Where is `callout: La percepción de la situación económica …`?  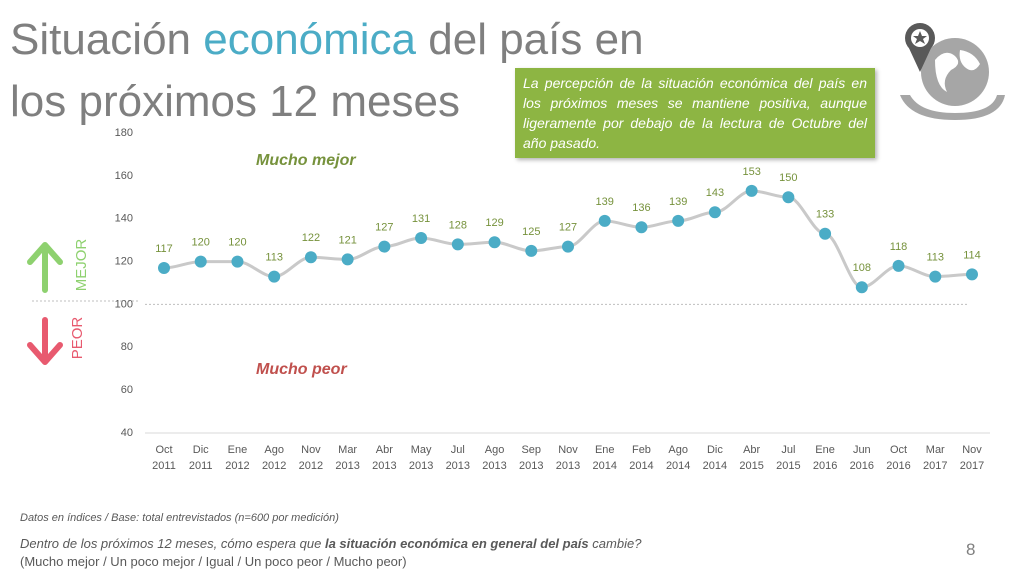 callout: La percepción de la situación económica … is located at coordinates (695, 113).